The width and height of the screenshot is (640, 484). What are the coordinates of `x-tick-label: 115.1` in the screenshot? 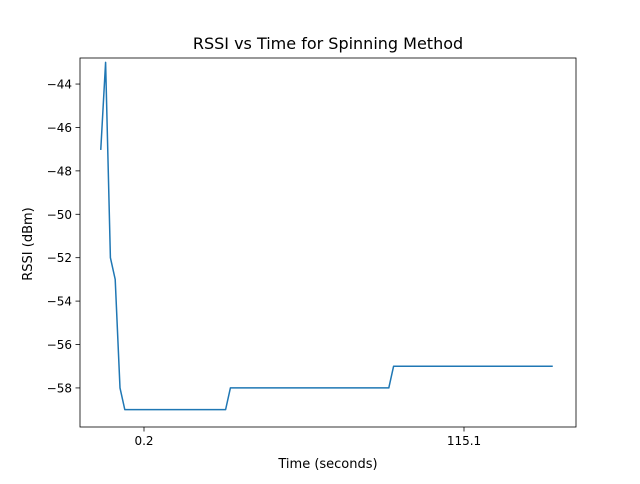 It's located at (464, 441).